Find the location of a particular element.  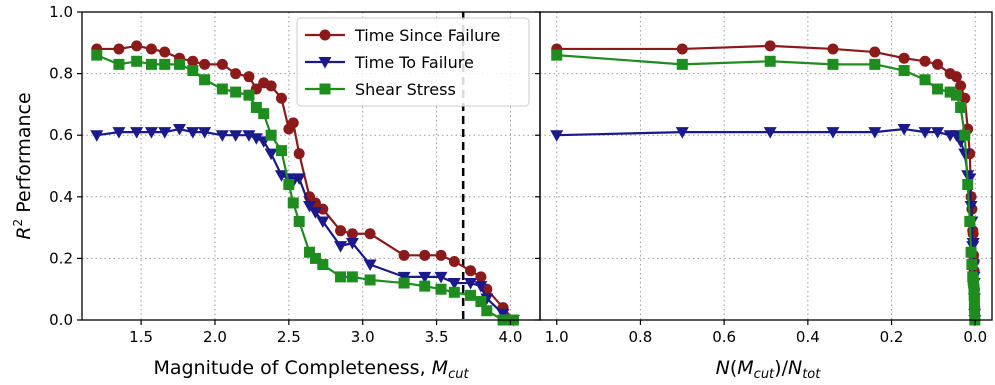

legend-marker-time_since_failure is located at coordinates (325, 35).